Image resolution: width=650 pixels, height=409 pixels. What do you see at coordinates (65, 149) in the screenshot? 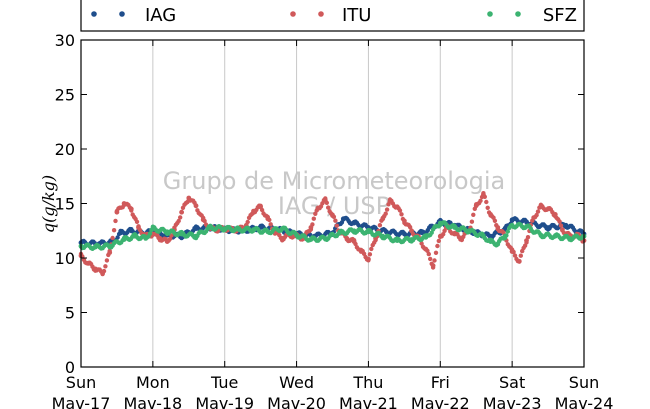
I see `y-tick-label: 20` at bounding box center [65, 149].